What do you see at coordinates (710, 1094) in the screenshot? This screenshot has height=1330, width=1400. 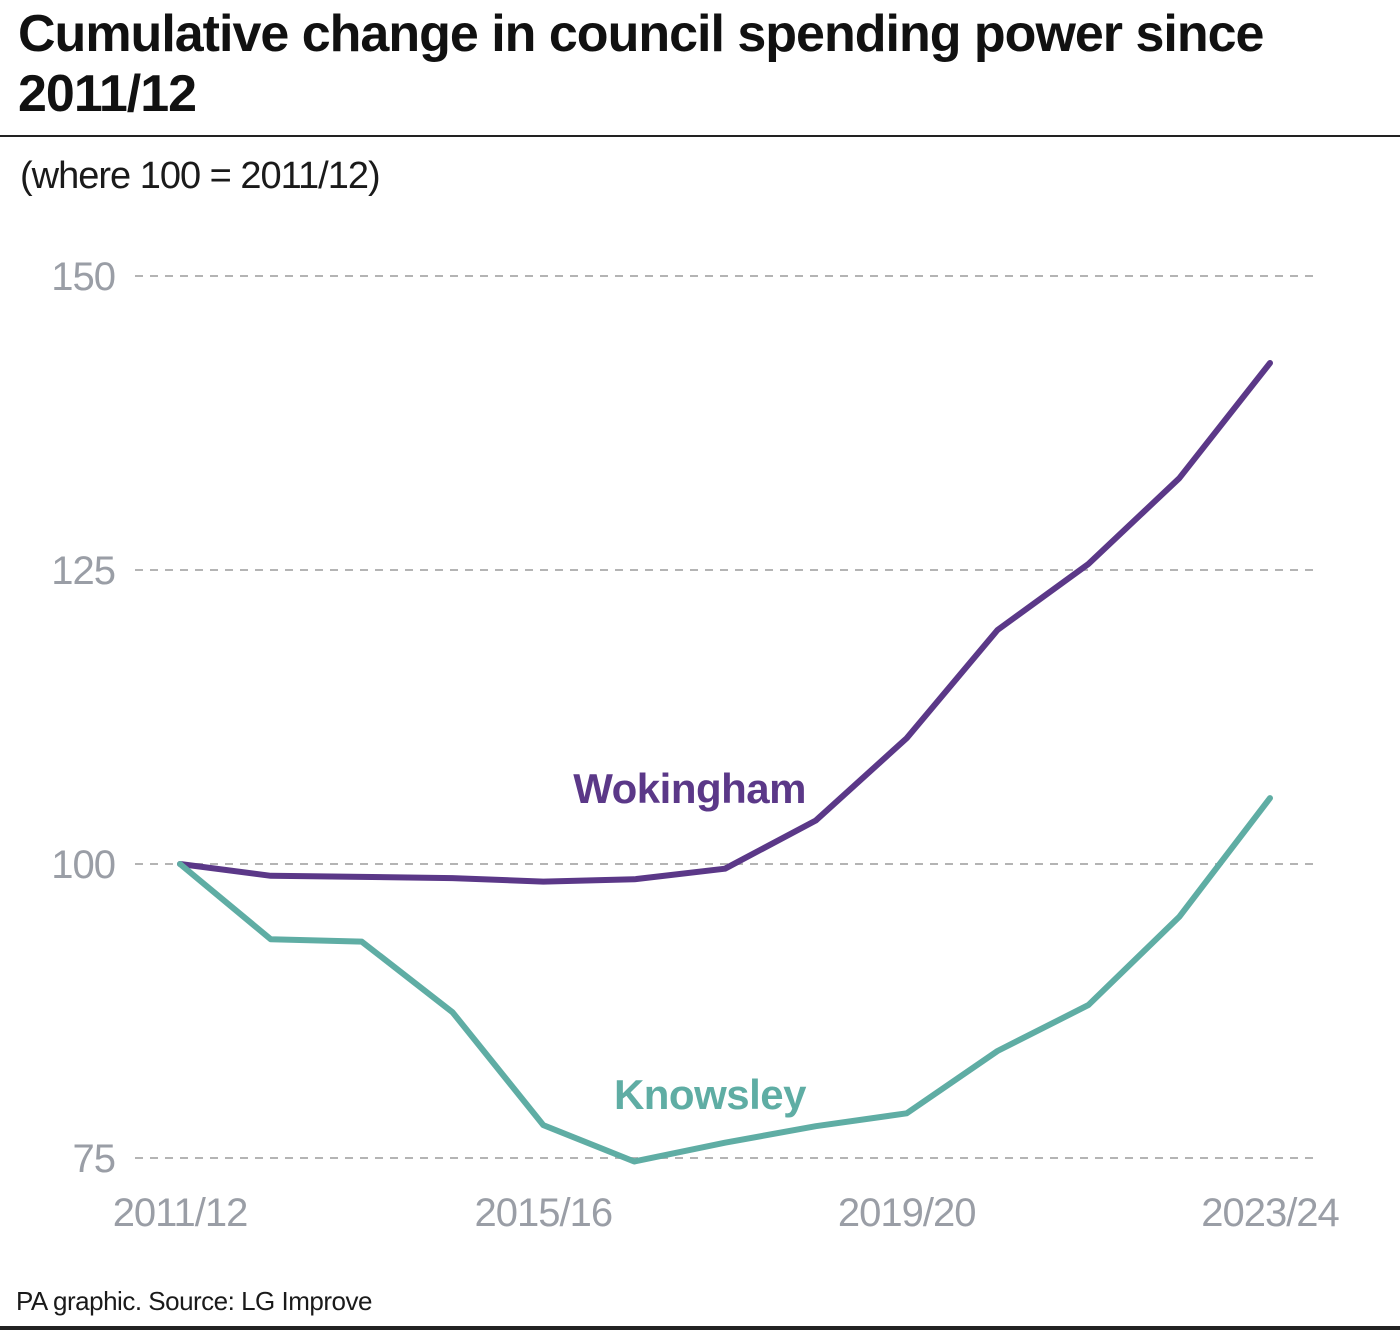 I see `series-label-knowsley: Knowsley` at bounding box center [710, 1094].